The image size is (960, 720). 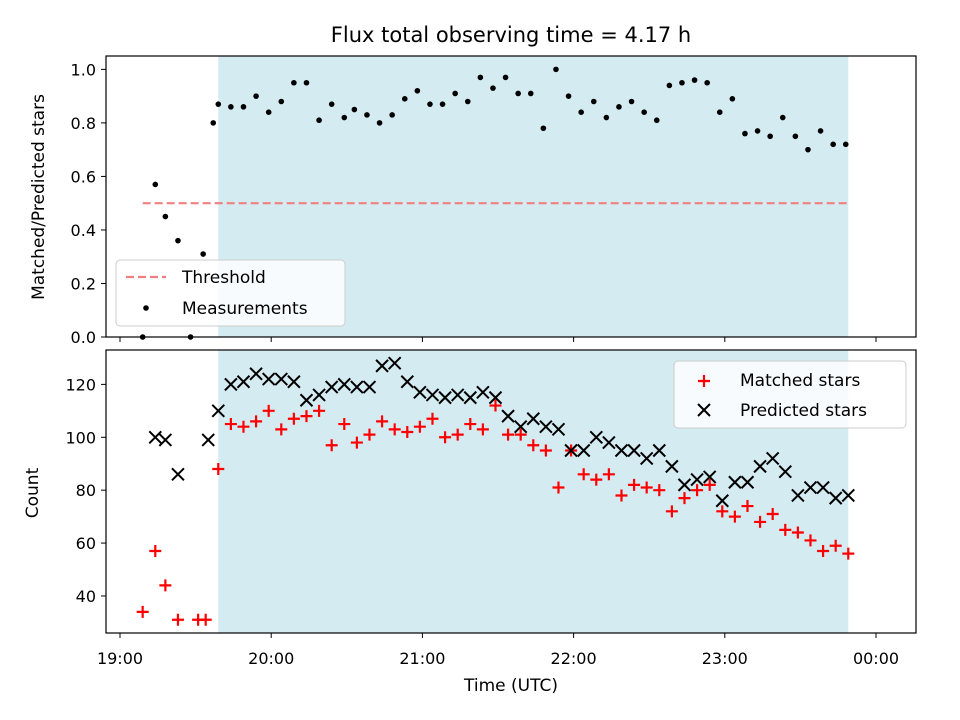 I want to click on top-y-tick-label: 0.6, so click(x=83, y=176).